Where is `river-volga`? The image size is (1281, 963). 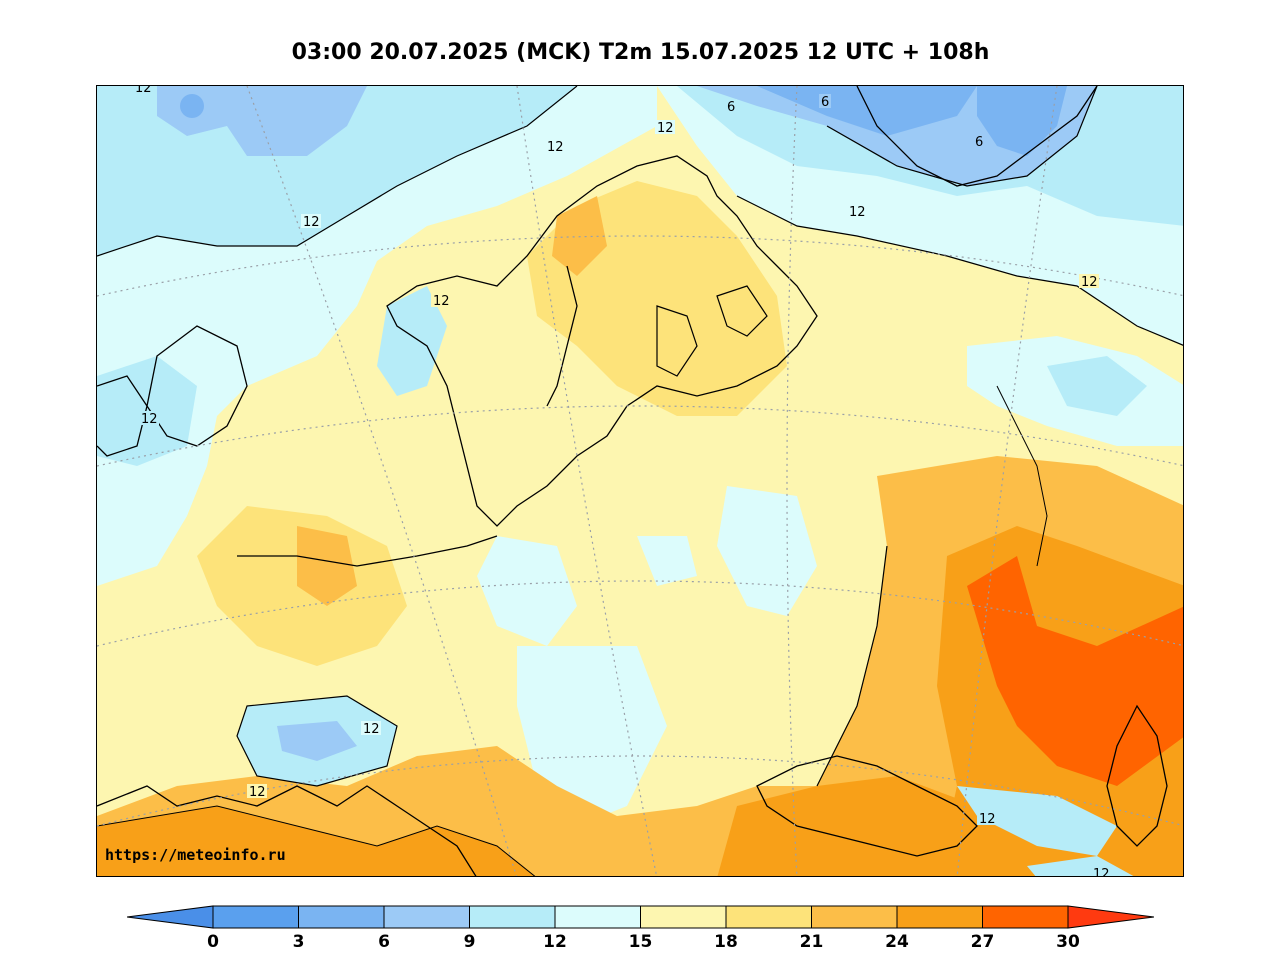 river-volga is located at coordinates (1022, 476).